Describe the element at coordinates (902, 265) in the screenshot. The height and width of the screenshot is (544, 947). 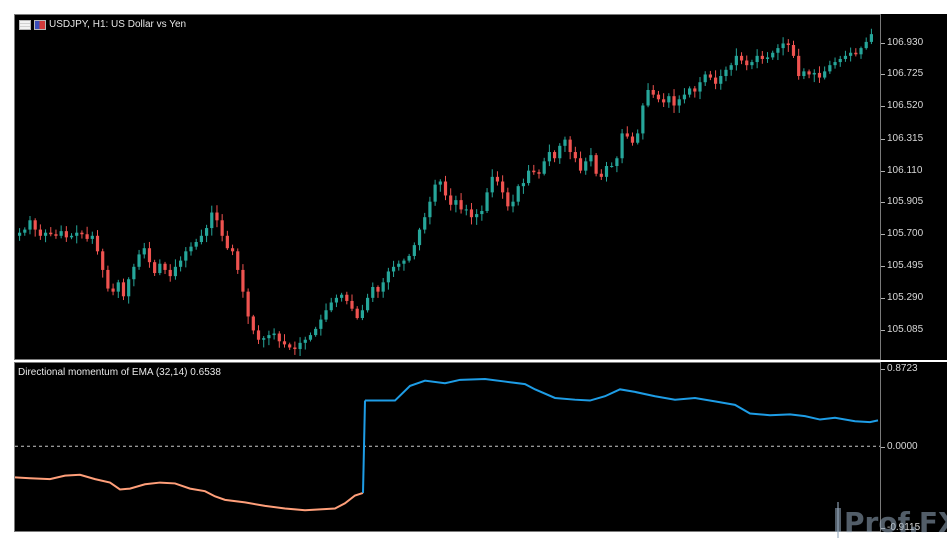
I see `price-tick: 105.495` at that location.